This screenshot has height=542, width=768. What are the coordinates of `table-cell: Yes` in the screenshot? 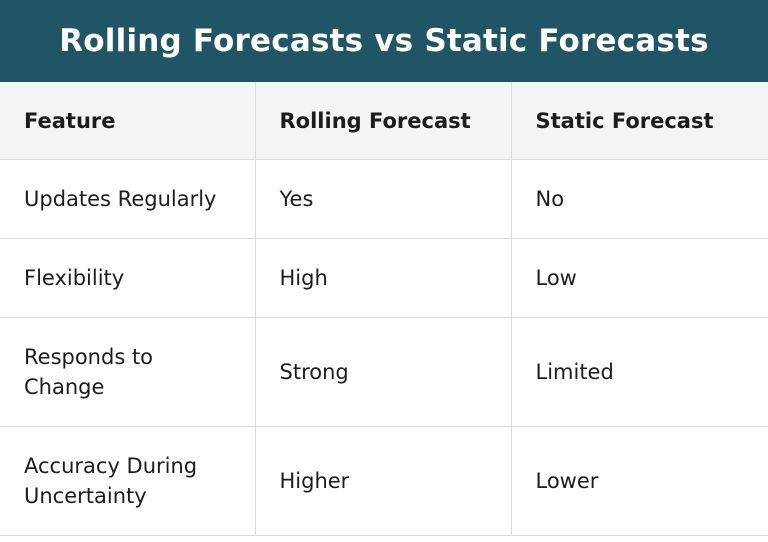 It's located at (383, 199).